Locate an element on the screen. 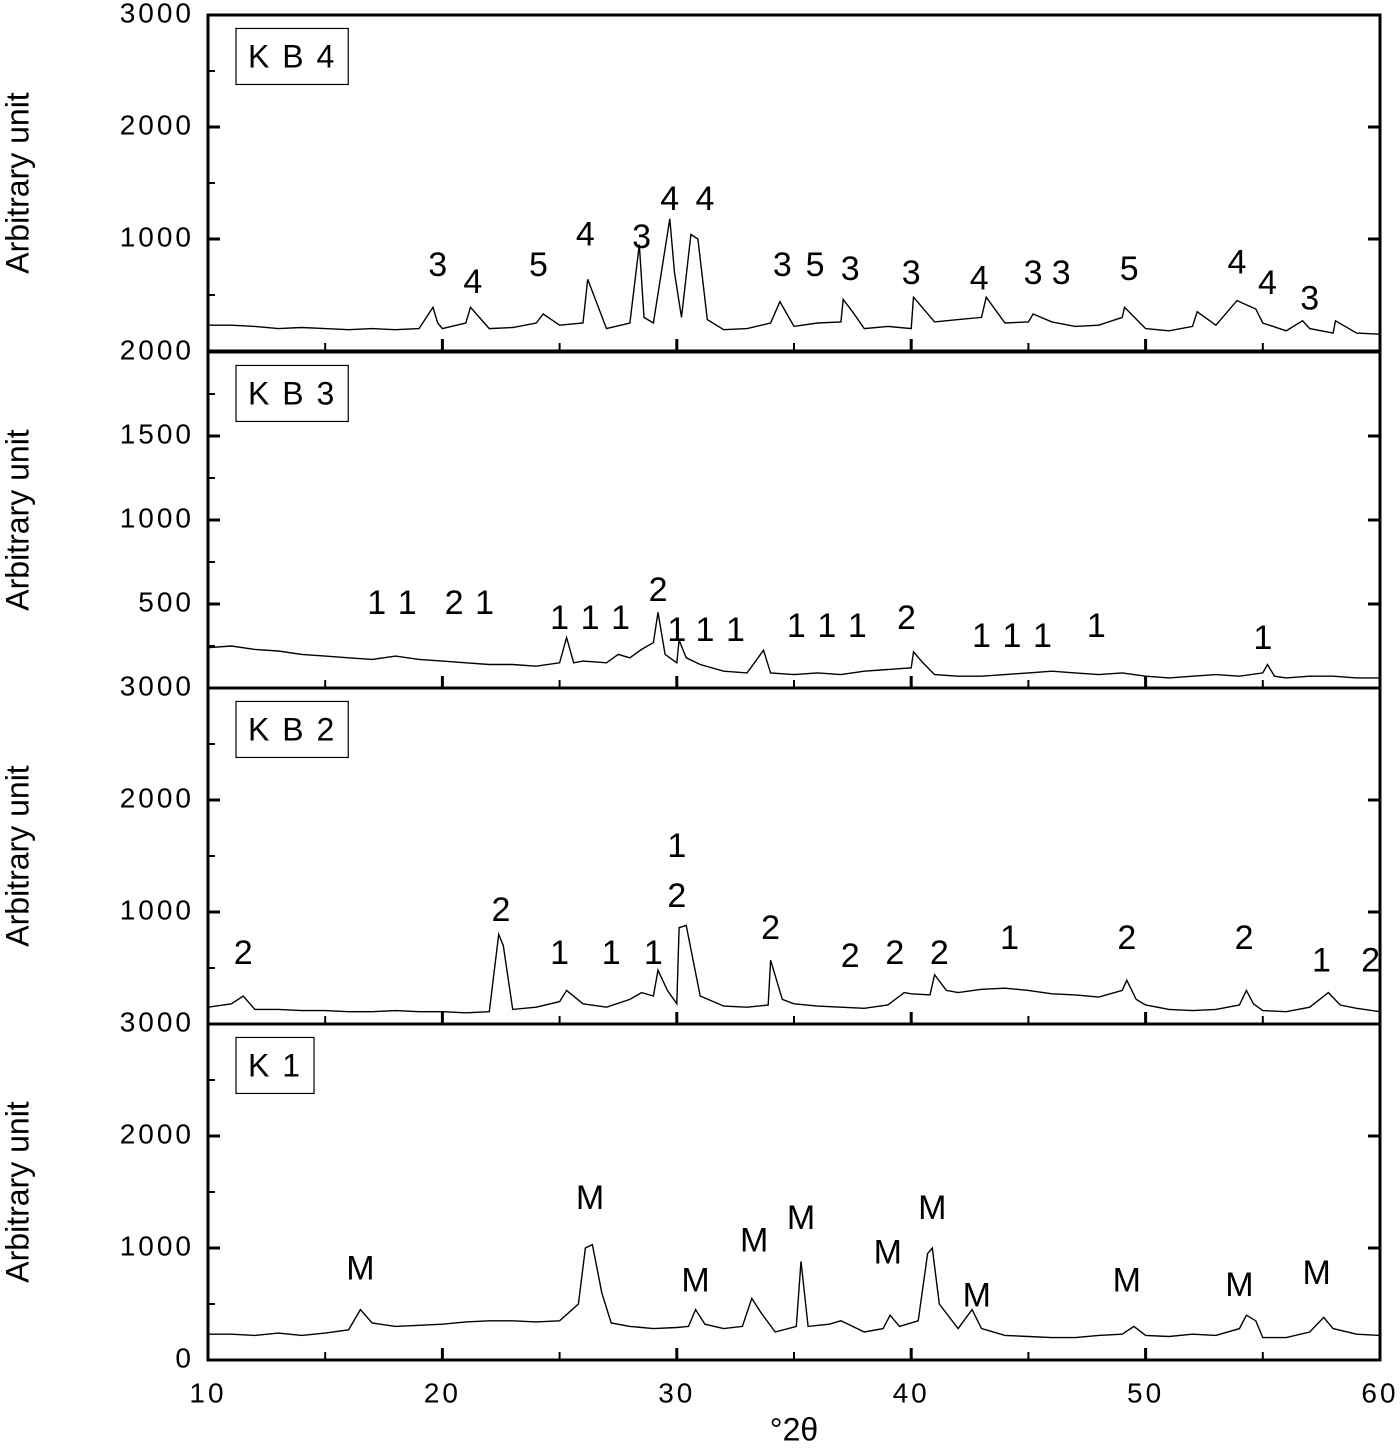 This screenshot has height=1450, width=1400. x-tick-label: 30 is located at coordinates (676, 1392).